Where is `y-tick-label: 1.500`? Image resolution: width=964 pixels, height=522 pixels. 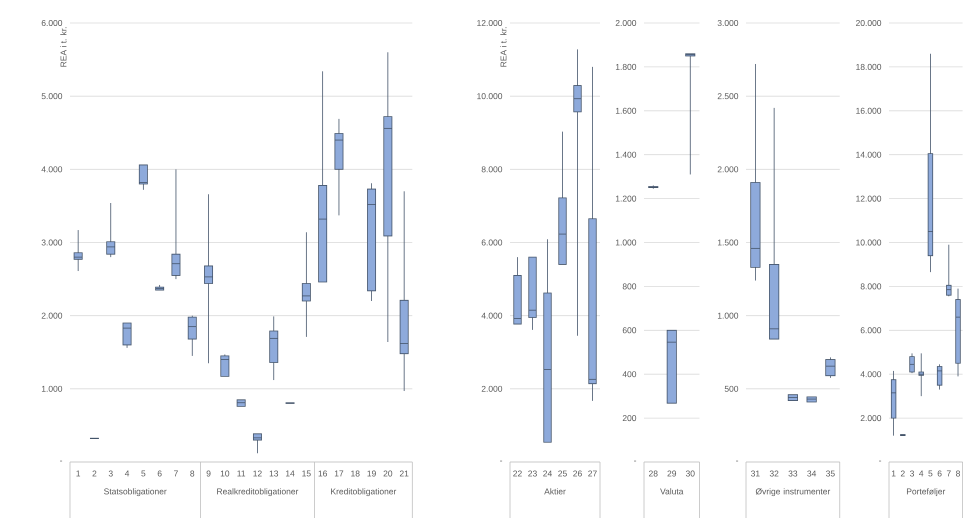
y-tick-label: 1.500 is located at coordinates (728, 243).